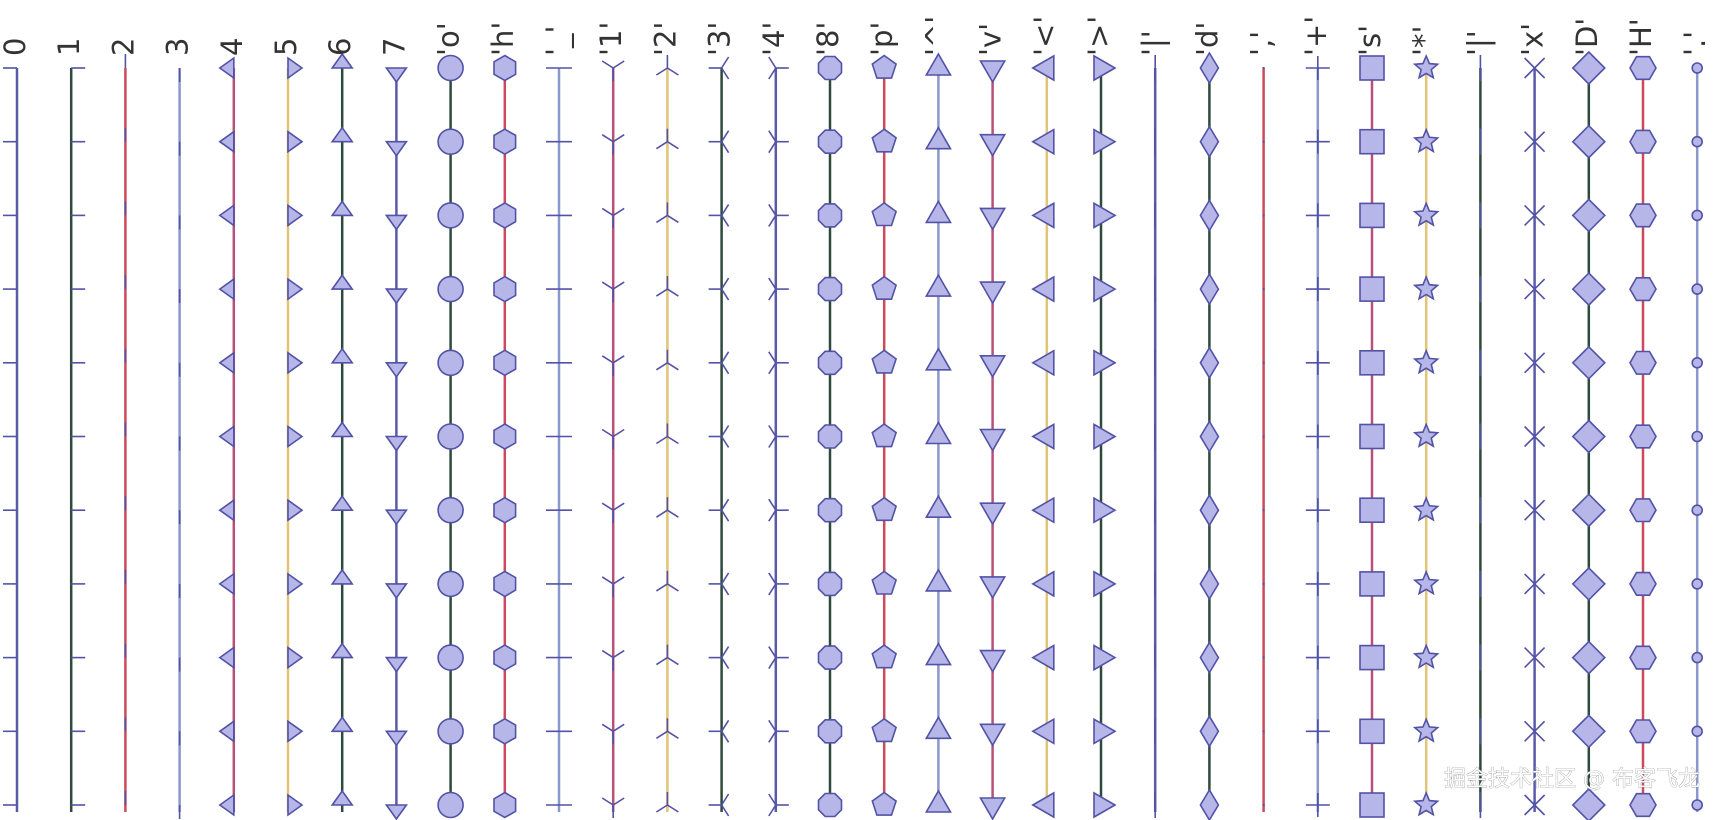 The width and height of the screenshot is (1725, 820). Describe the element at coordinates (557, 419) in the screenshot. I see `marker-column: '_'` at that location.